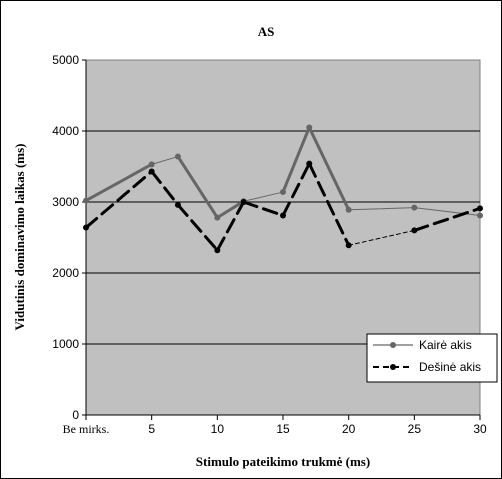 The height and width of the screenshot is (479, 502). I want to click on legend-entry-desine: Dešinė akis, so click(427, 367).